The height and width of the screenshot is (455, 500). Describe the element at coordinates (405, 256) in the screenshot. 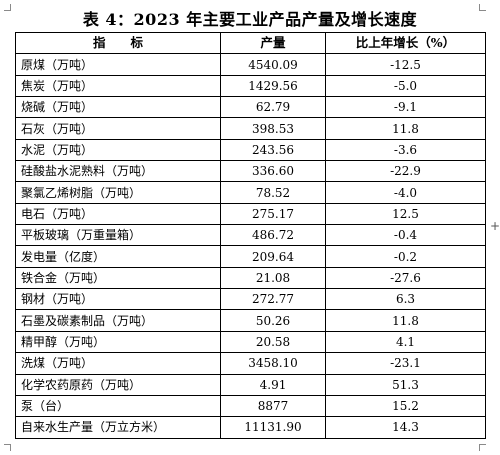

I see `row-growth-cell: -0.2` at that location.